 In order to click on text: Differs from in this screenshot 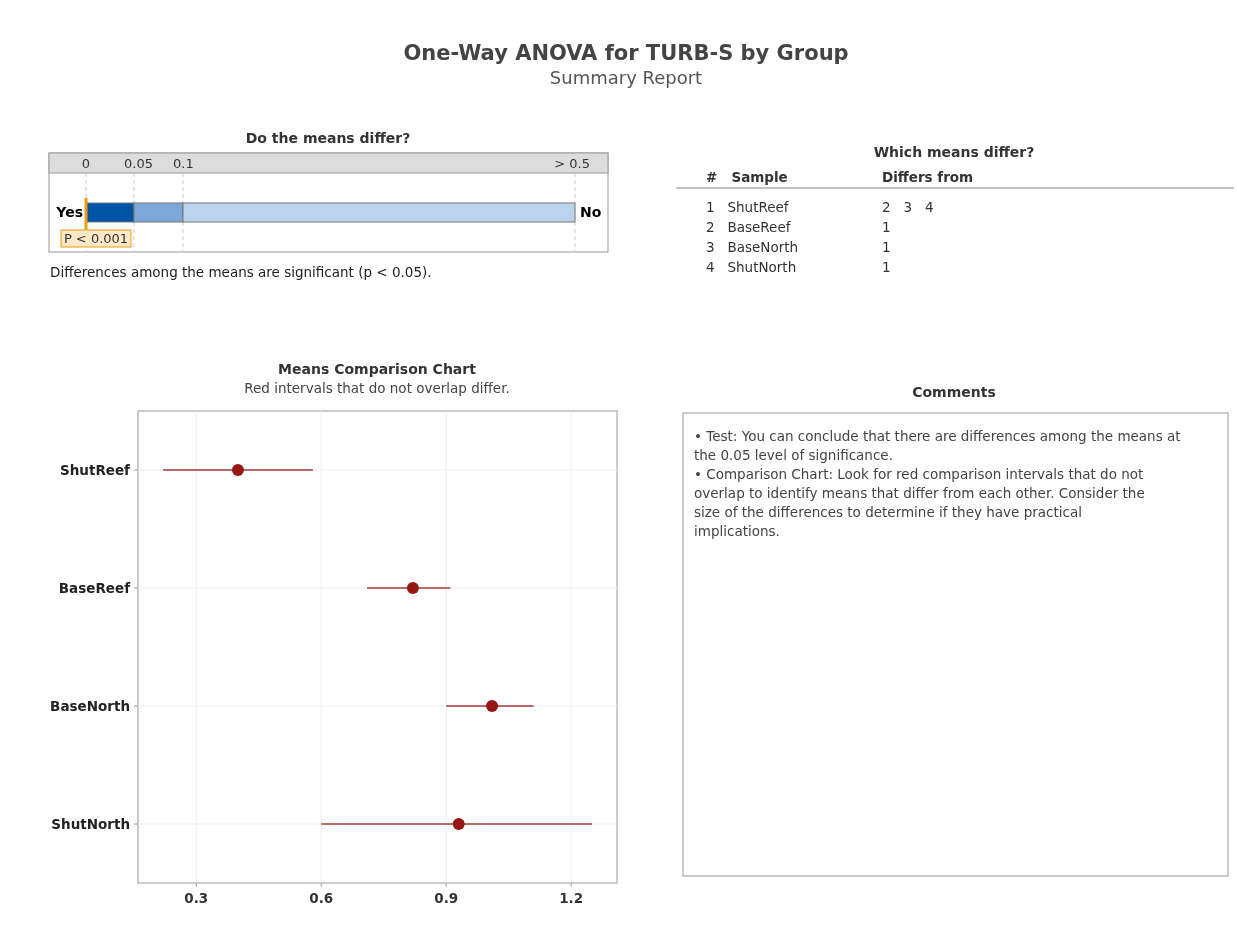, I will do `click(928, 177)`.